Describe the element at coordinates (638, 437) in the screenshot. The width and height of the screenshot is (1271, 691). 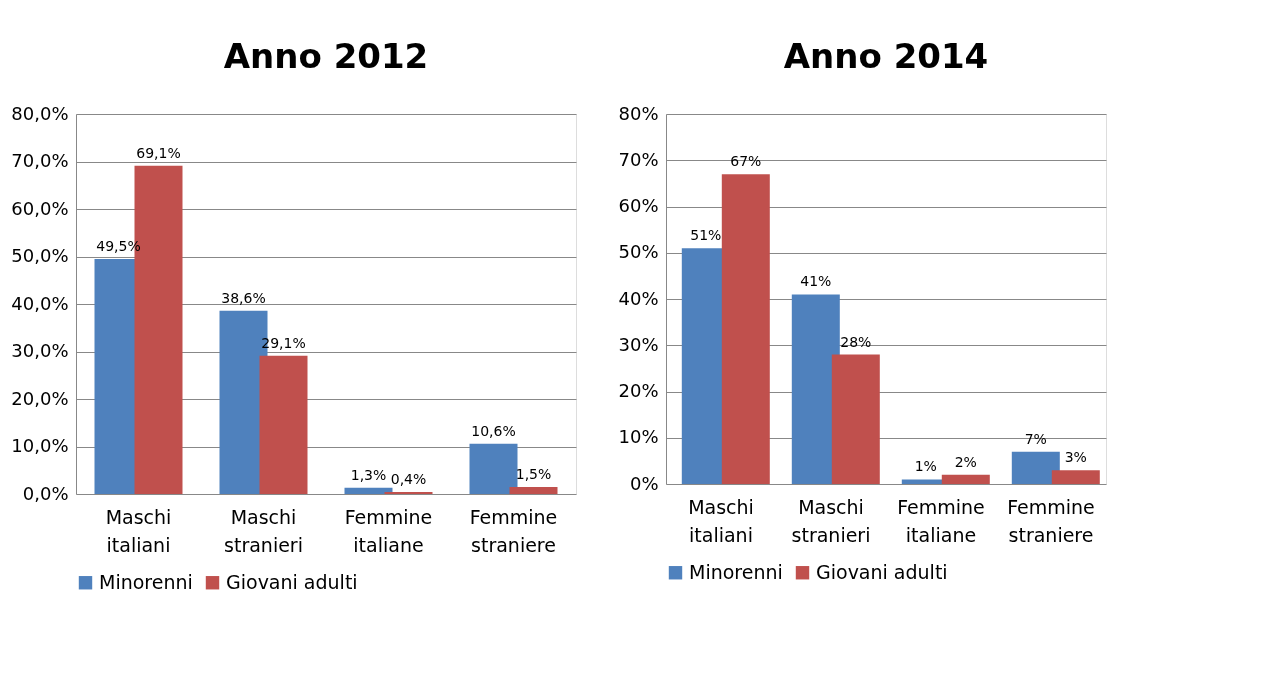
I see `y-tick-label: 10%` at that location.